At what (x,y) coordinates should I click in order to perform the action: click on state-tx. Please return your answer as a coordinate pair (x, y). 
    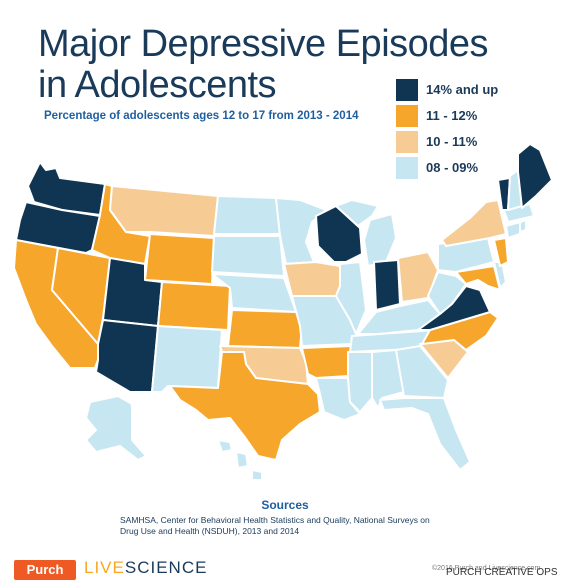
    Looking at the image, I should click on (245, 406).